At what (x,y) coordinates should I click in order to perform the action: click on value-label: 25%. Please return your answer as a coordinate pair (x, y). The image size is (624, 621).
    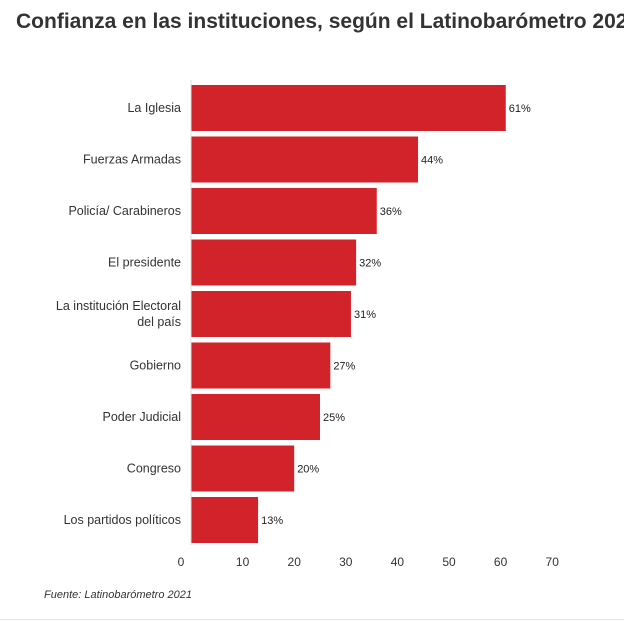
    Looking at the image, I should click on (334, 418).